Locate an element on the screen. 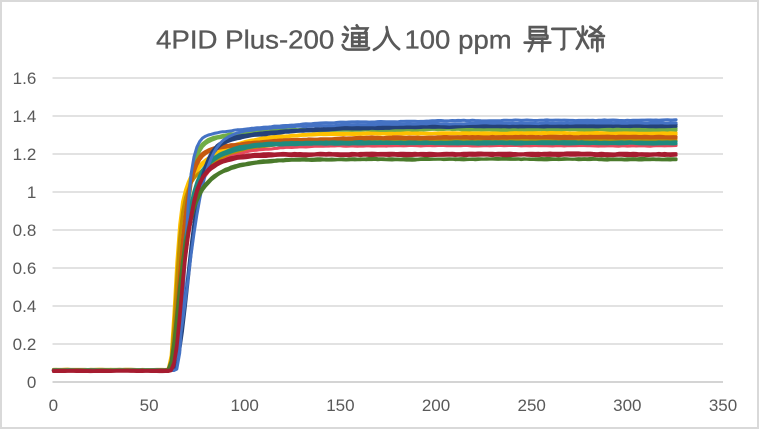 The width and height of the screenshot is (759, 429). svg-text: 0.4 is located at coordinates (25, 306).